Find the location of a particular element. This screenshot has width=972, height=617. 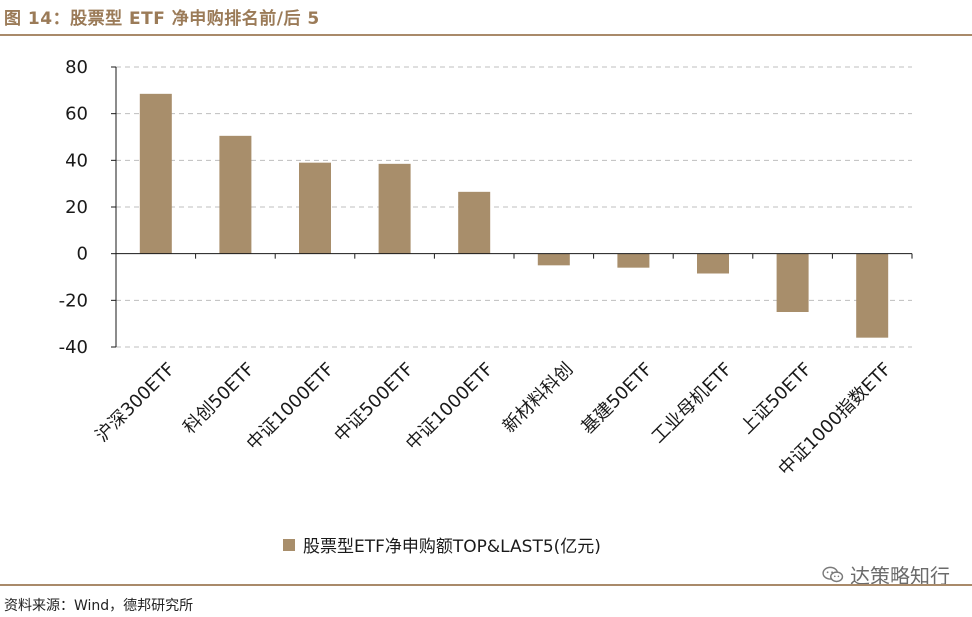

figure-title: 图 14：股票型 ETF 净申购排名前/后 5 is located at coordinates (162, 19).